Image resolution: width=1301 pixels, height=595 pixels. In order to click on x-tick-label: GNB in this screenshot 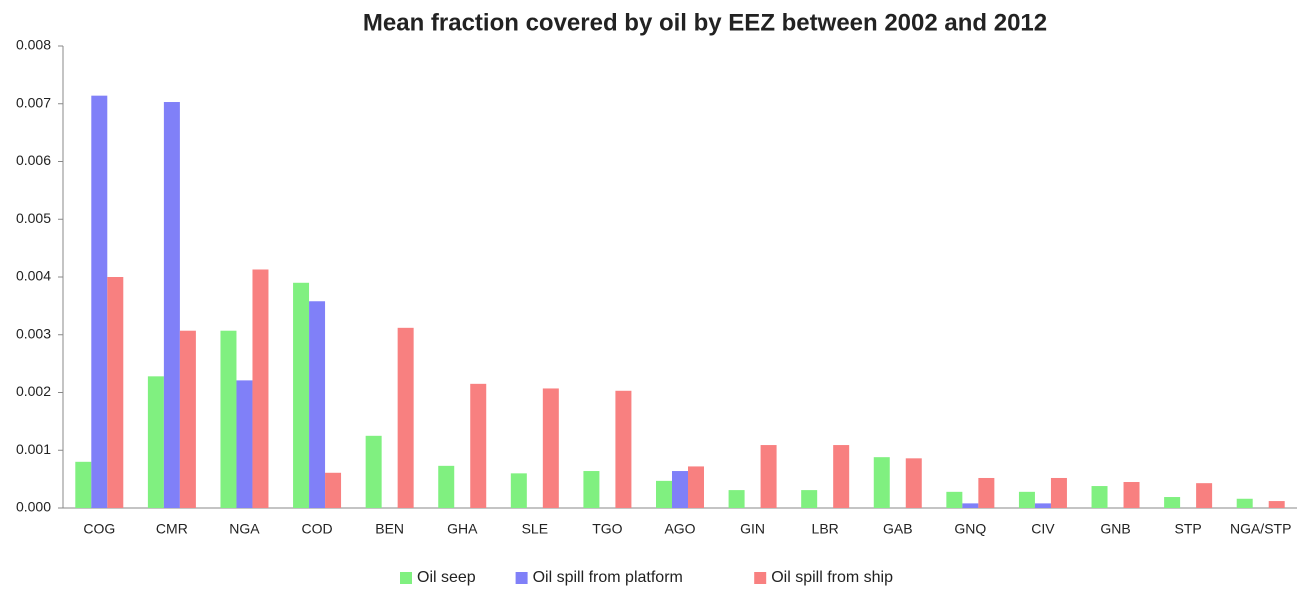, I will do `click(1115, 529)`.